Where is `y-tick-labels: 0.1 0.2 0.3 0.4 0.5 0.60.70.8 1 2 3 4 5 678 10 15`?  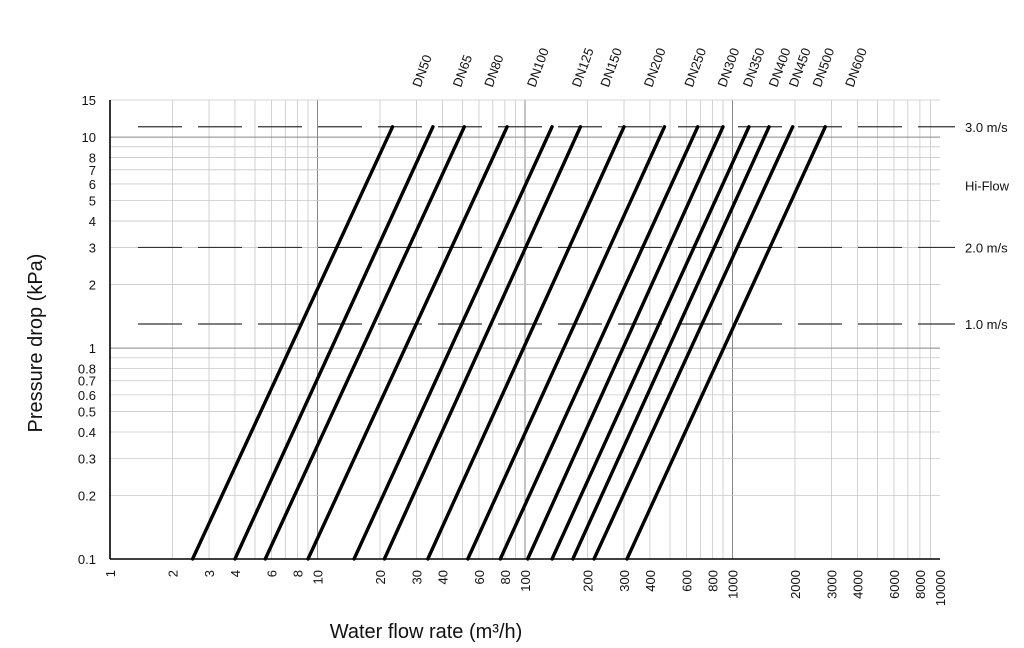 y-tick-labels: 0.1 0.2 0.3 0.4 0.5 0.60.70.8 1 2 3 4 5 678 10 15 is located at coordinates (87, 330).